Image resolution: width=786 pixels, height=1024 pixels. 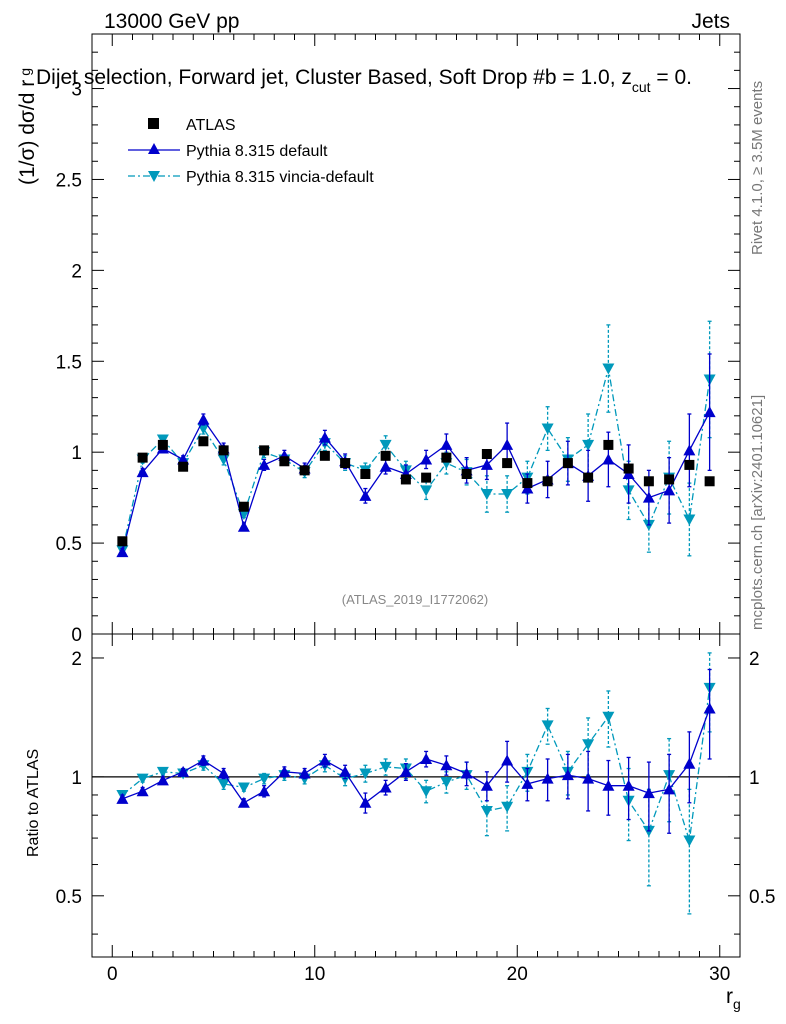 I want to click on y-tick-label: 1, so click(x=76, y=778).